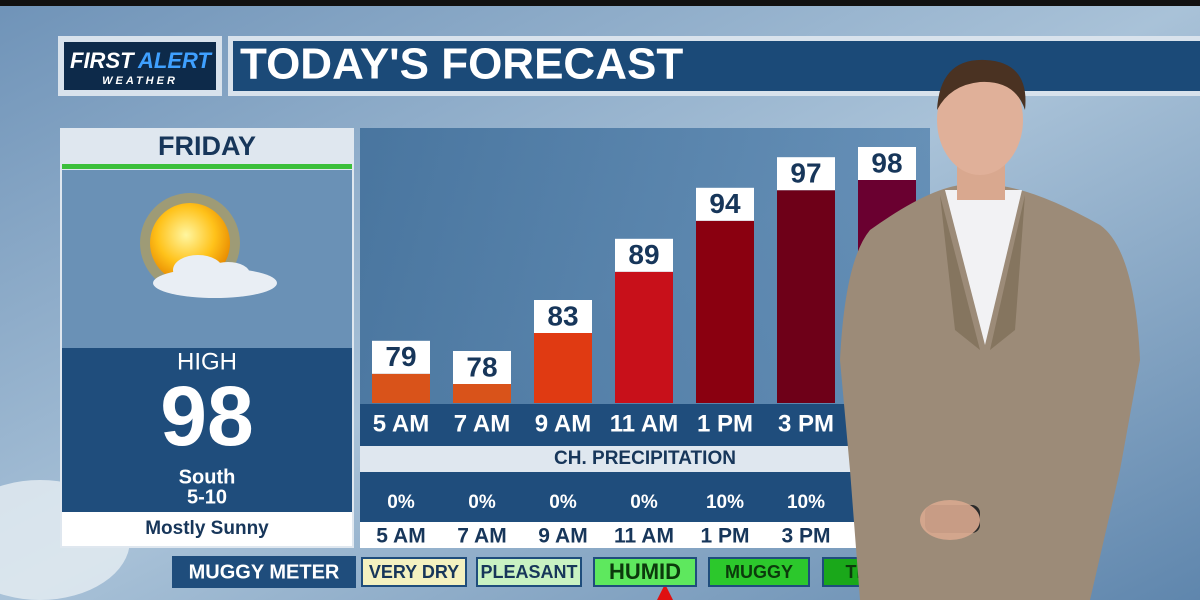 The image size is (1200, 605). I want to click on logo-alert: ALERT, so click(174, 60).